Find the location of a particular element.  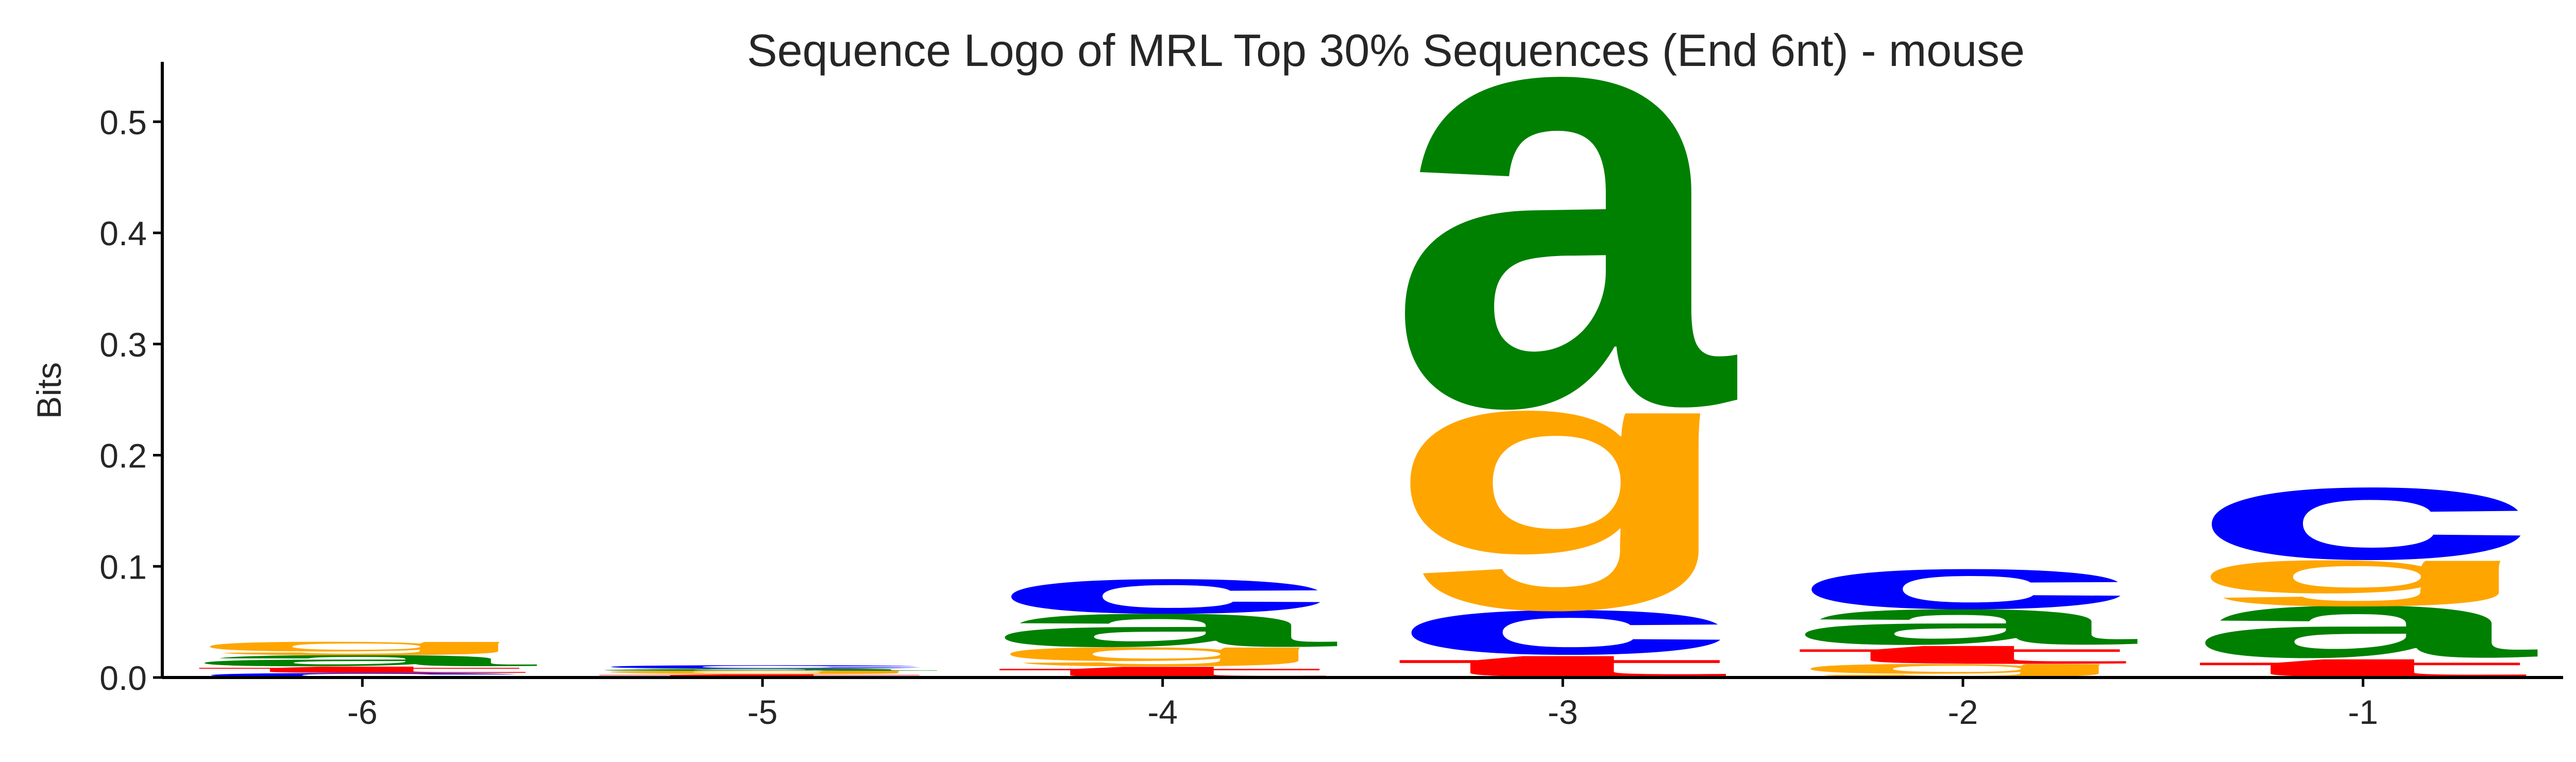

y-axis-label: Bits is located at coordinates (49, 390).